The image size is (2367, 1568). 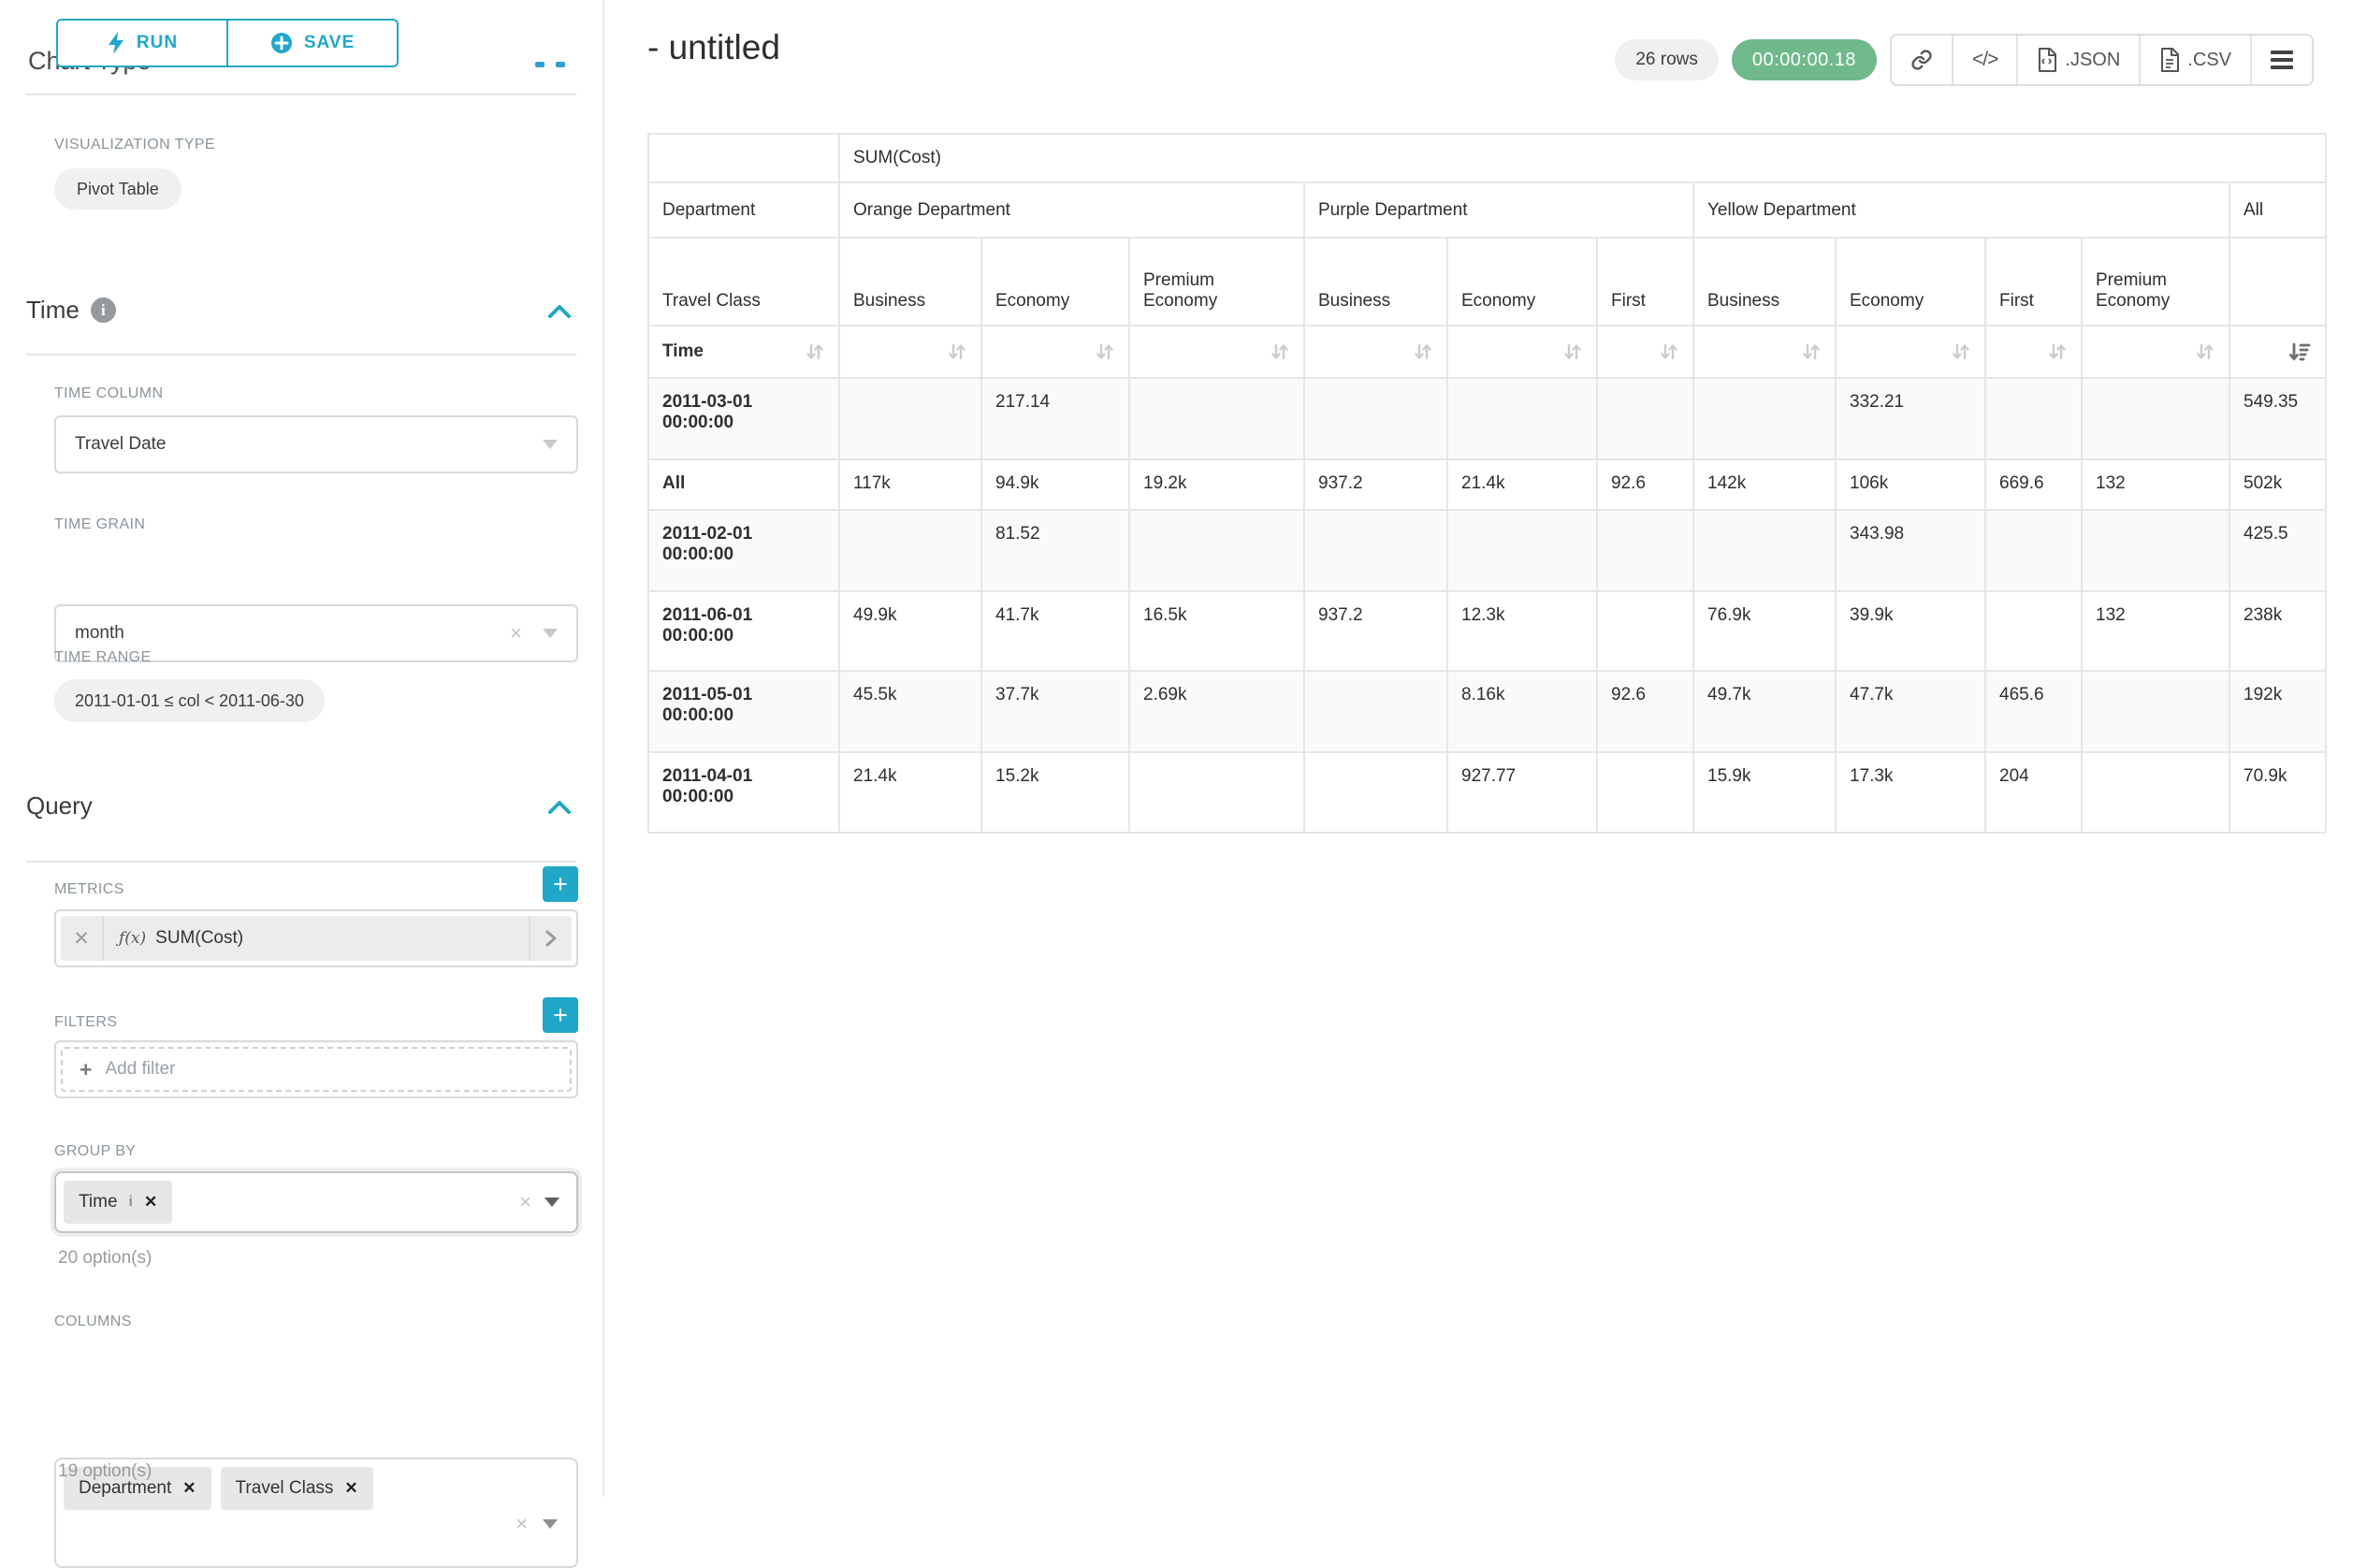 I want to click on pivot-value-cell: 142k, so click(x=1765, y=485).